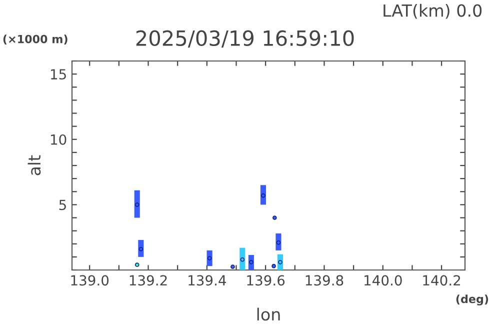 This screenshot has height=331, width=490. I want to click on y-tick-label: 15, so click(58, 74).